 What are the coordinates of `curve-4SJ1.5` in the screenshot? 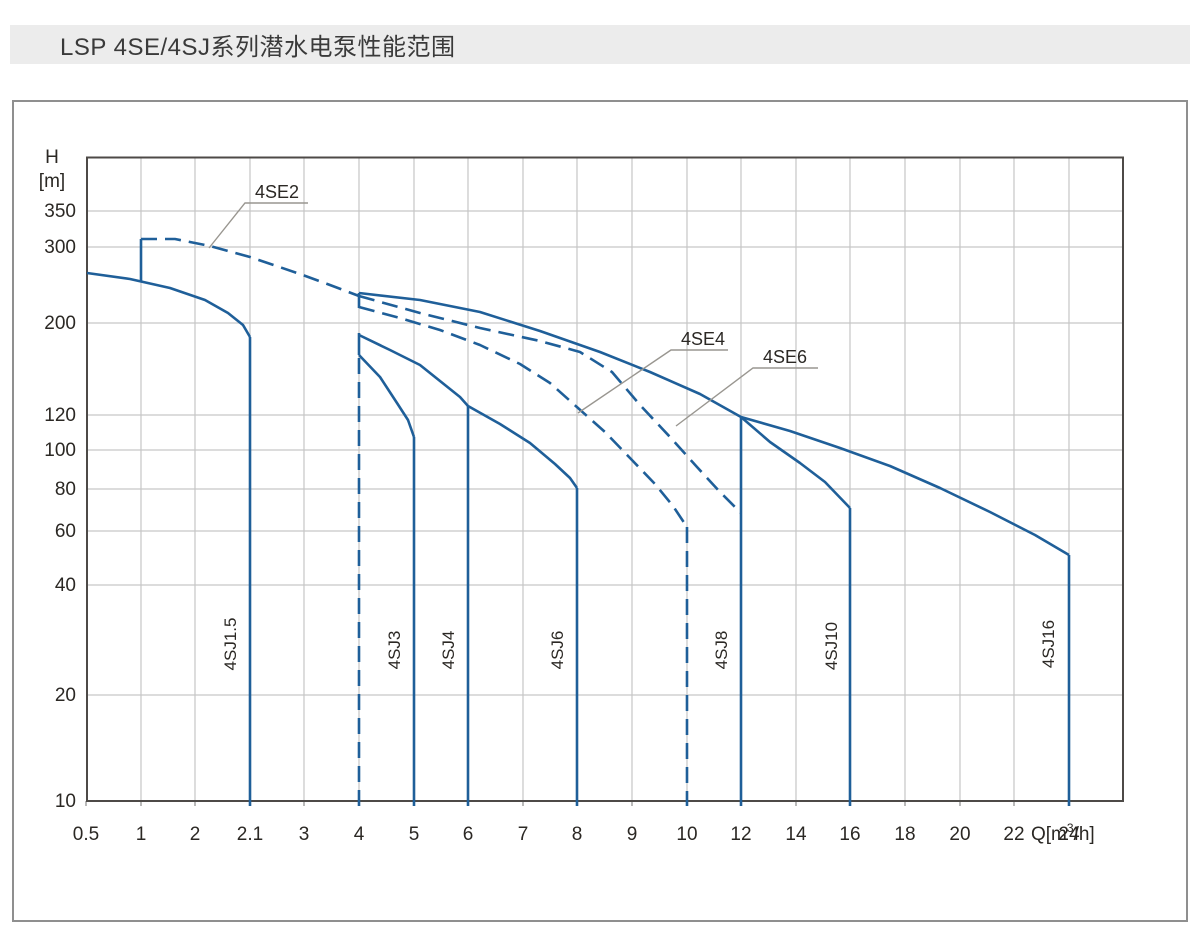 It's located at (169, 304).